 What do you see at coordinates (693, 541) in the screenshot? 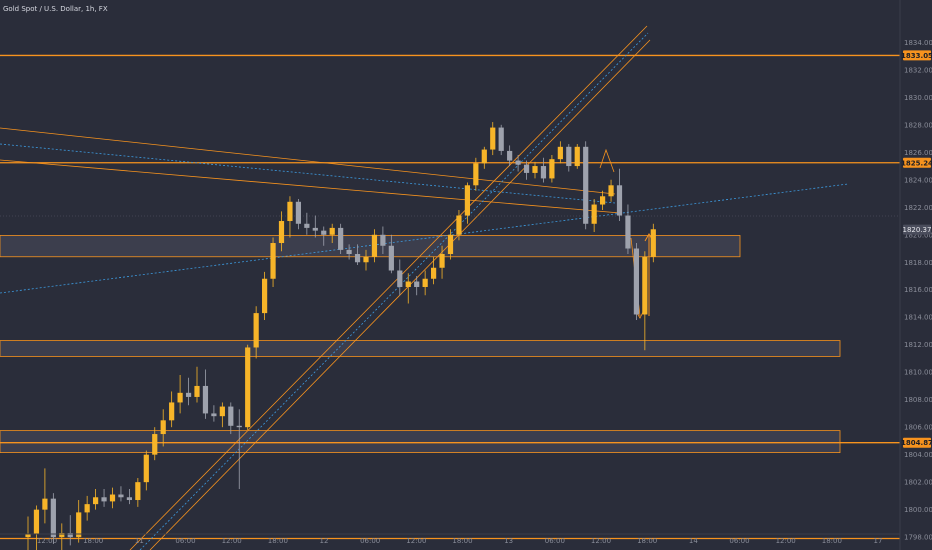
I see `x-tick-label: 14` at bounding box center [693, 541].